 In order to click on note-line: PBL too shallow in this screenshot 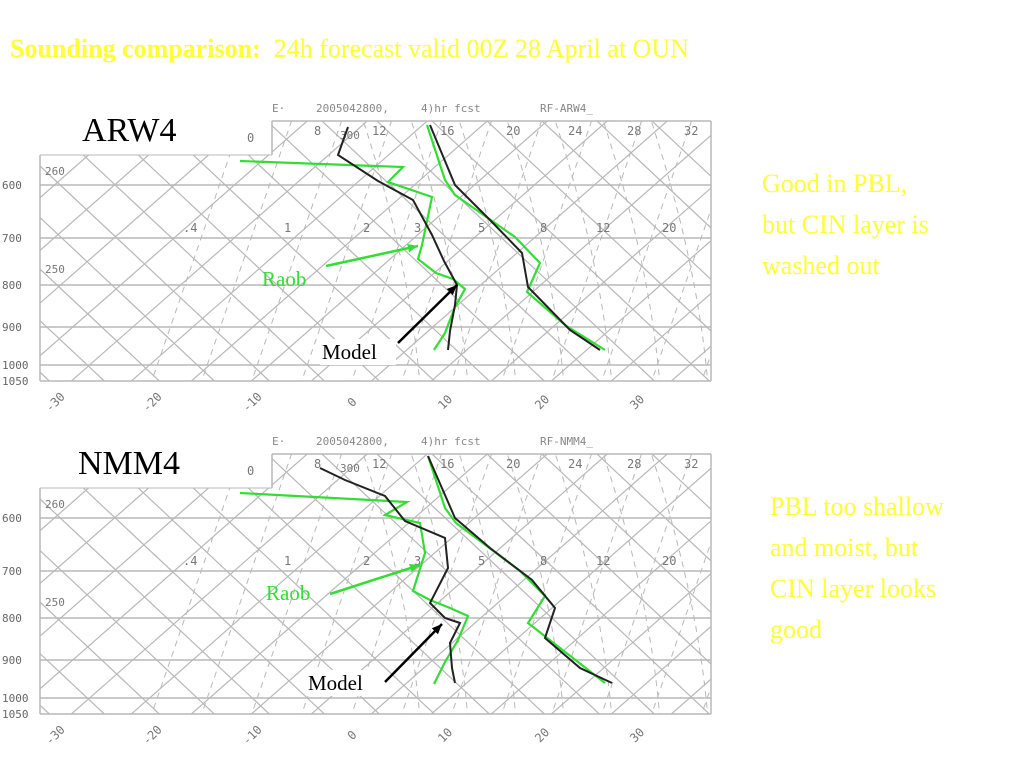, I will do `click(857, 506)`.